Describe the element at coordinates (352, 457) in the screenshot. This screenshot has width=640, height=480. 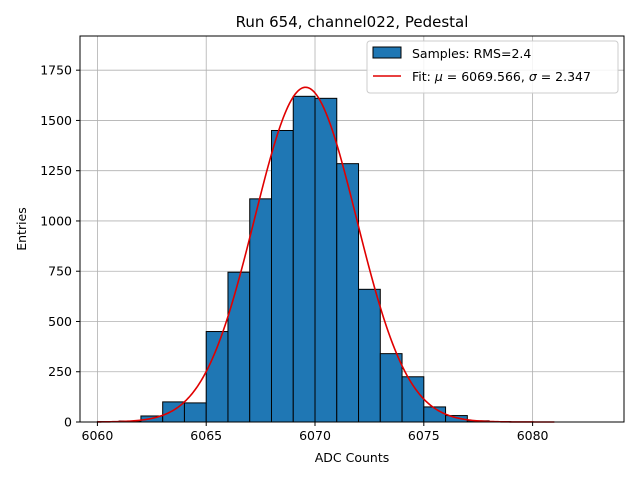
I see `x-axis-label: ADC Counts` at that location.